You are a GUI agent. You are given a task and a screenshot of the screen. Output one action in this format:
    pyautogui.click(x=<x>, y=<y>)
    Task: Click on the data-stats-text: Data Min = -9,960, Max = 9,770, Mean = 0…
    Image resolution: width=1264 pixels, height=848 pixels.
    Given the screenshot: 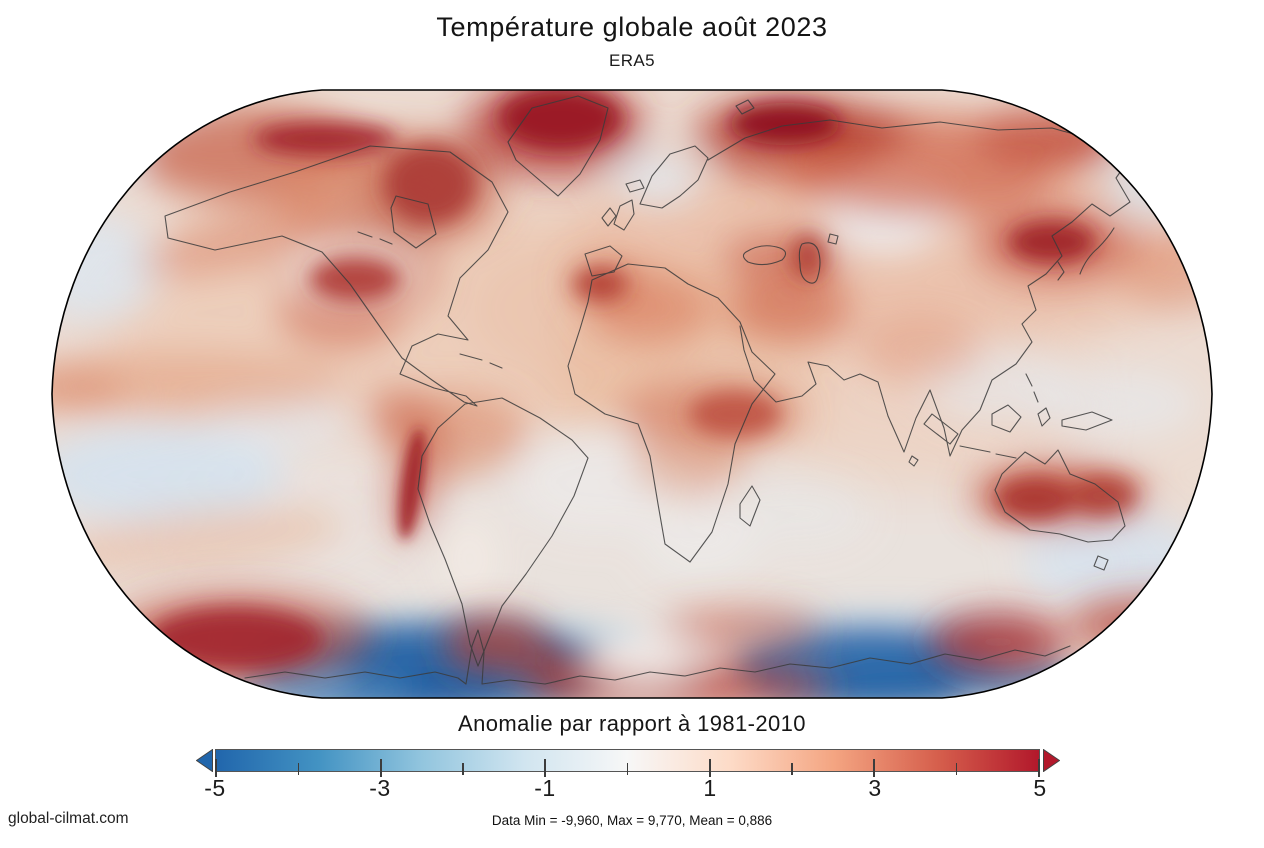 What is the action you would take?
    pyautogui.click(x=632, y=820)
    